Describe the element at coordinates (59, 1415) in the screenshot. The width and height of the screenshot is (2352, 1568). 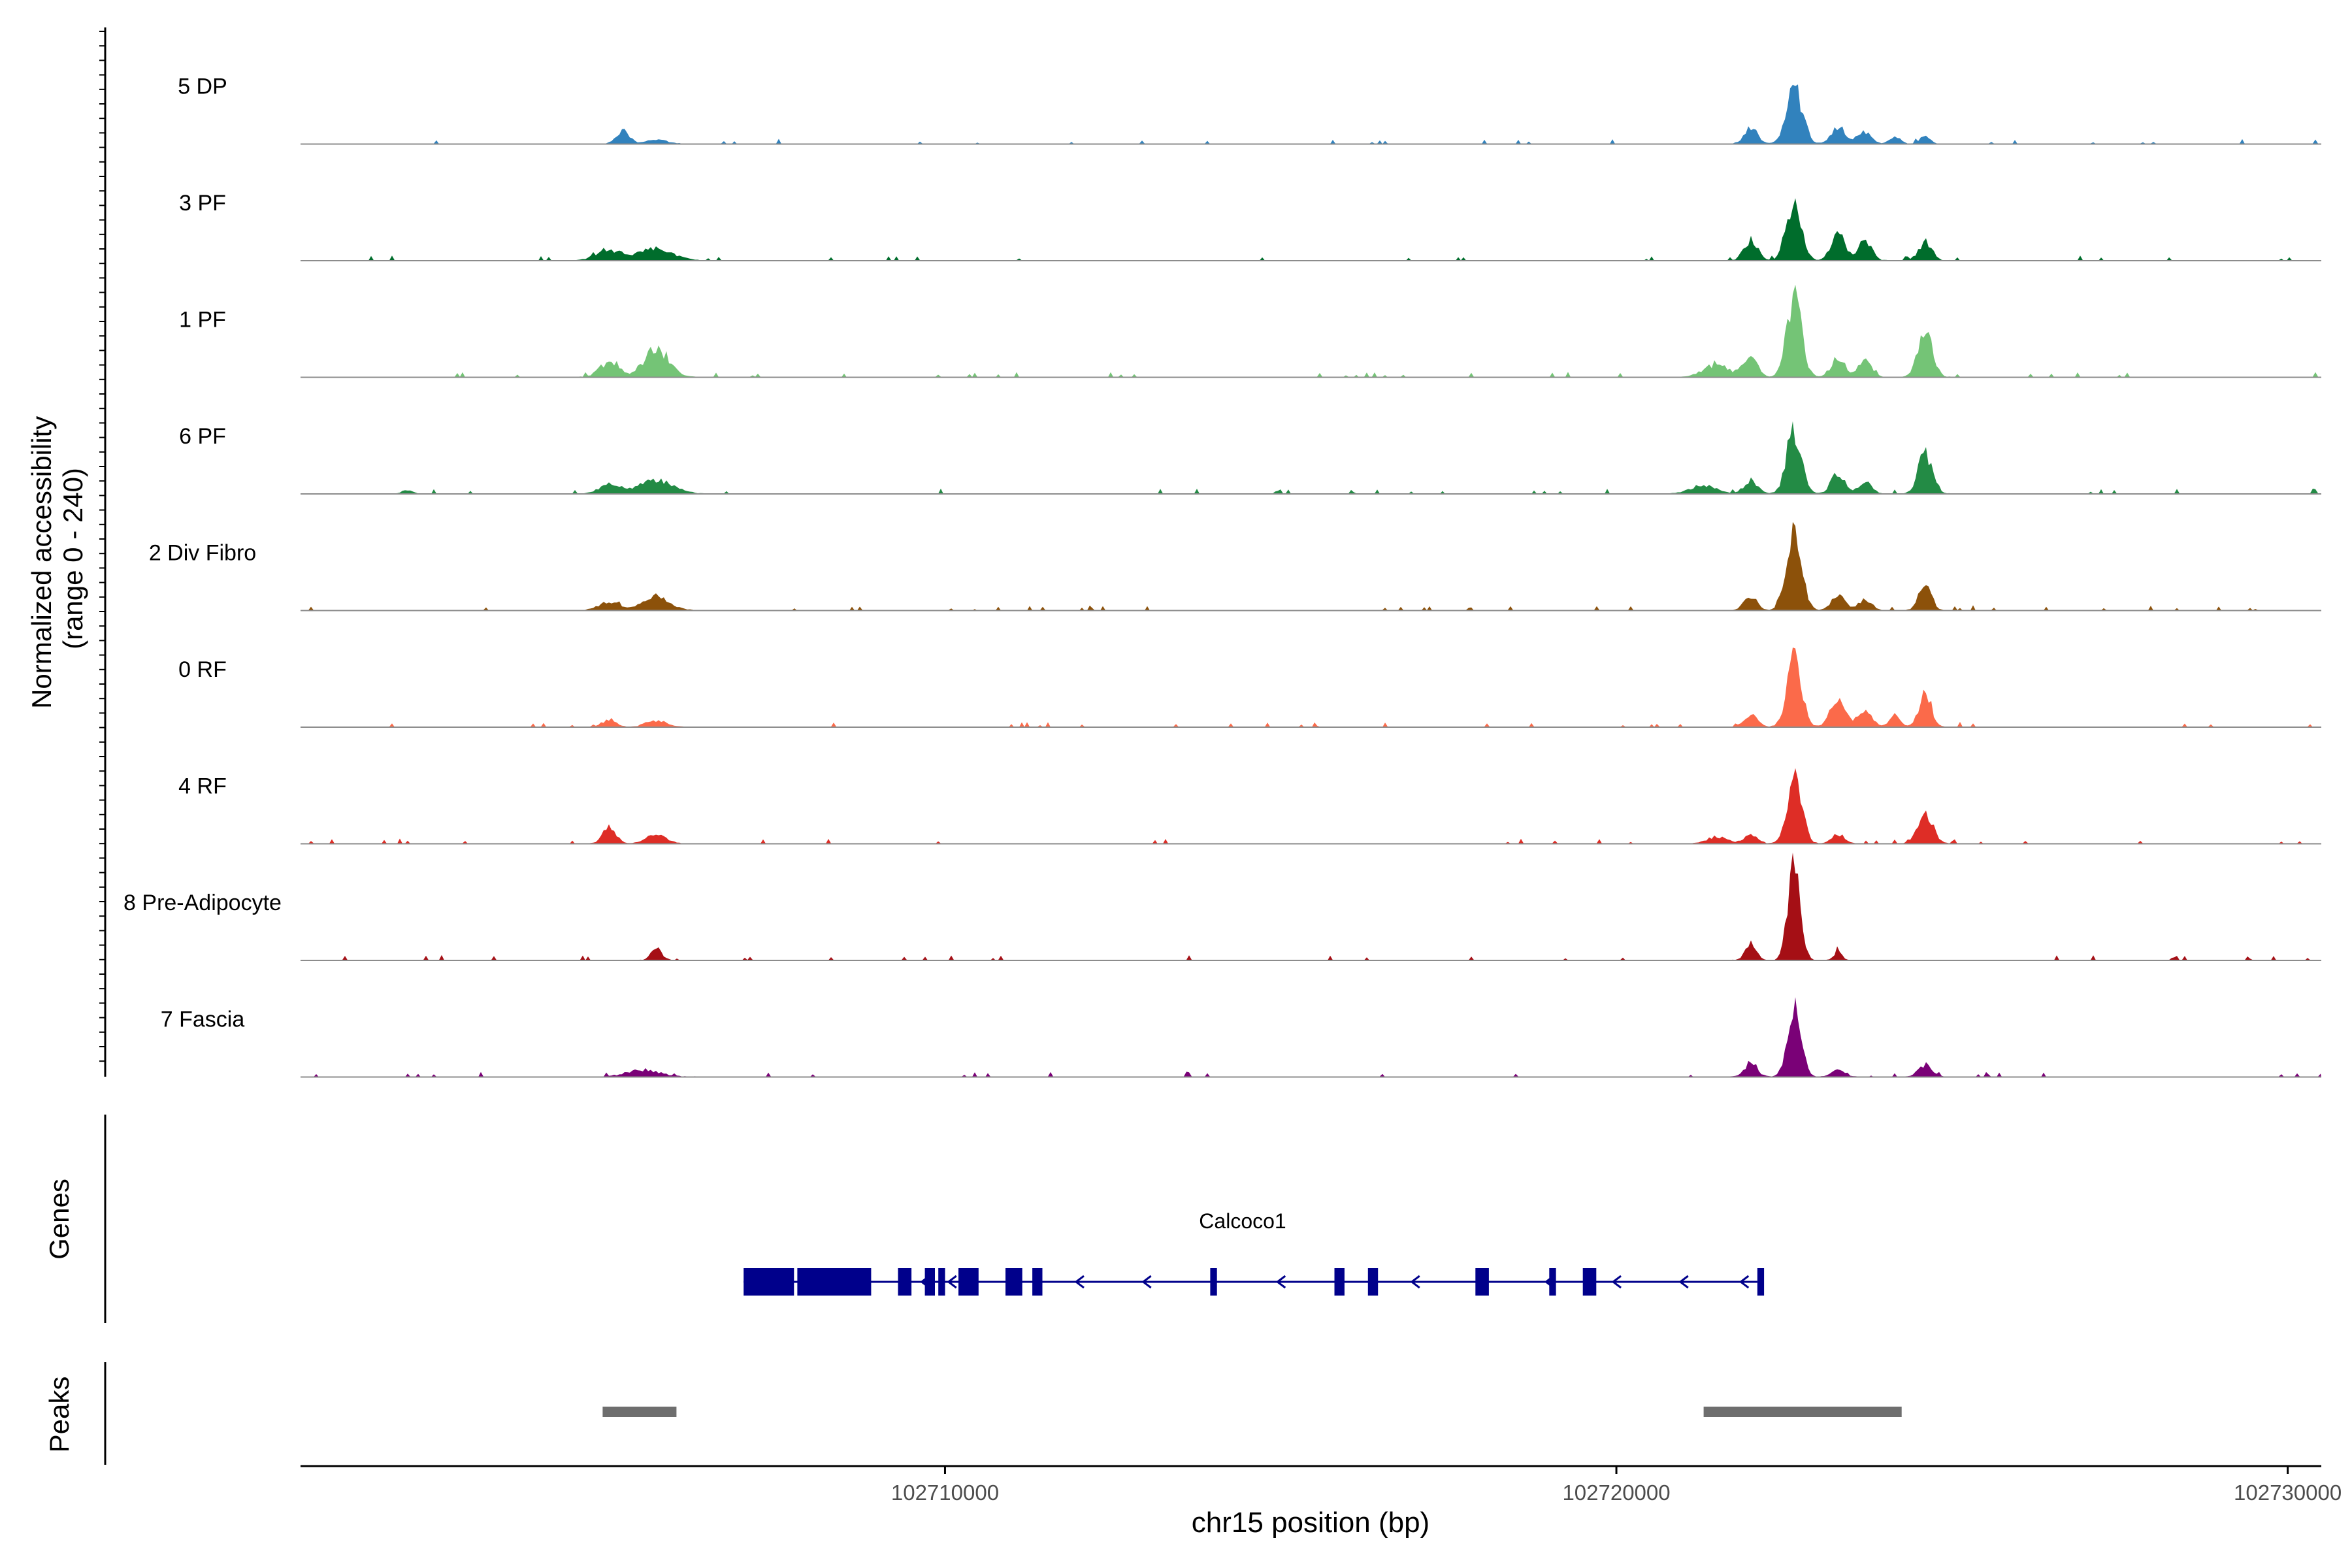
I see `peaks-panel-label: Peaks` at that location.